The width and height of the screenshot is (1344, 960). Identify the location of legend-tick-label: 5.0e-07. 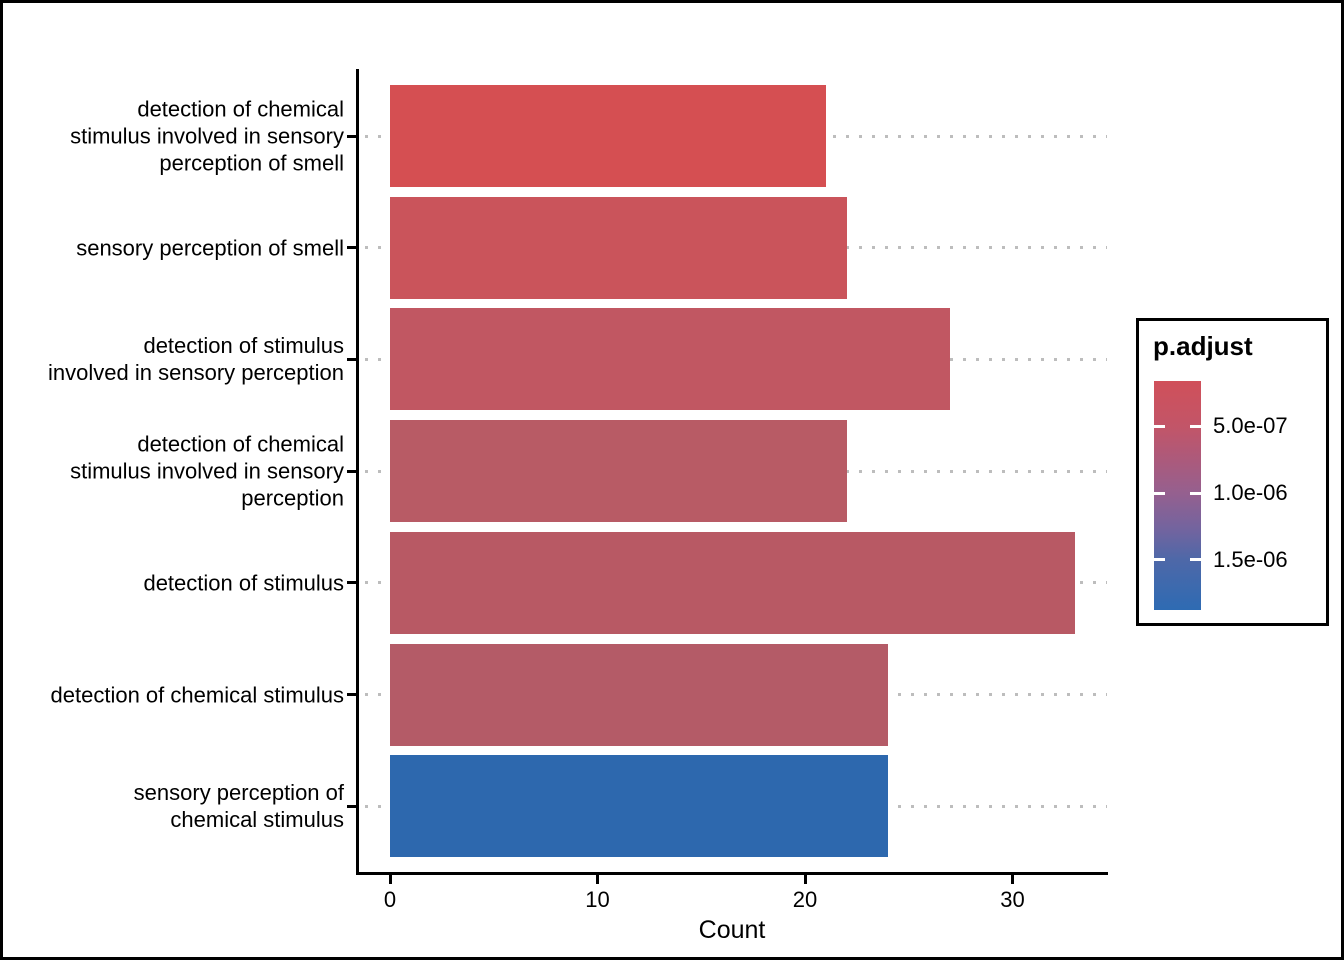
(1250, 426).